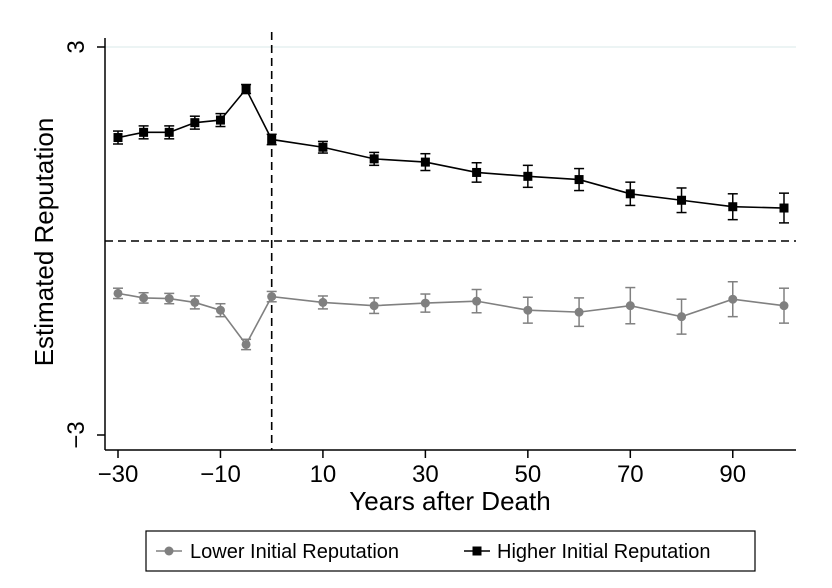 The image size is (832, 588). I want to click on x-tick-label: 70, so click(630, 474).